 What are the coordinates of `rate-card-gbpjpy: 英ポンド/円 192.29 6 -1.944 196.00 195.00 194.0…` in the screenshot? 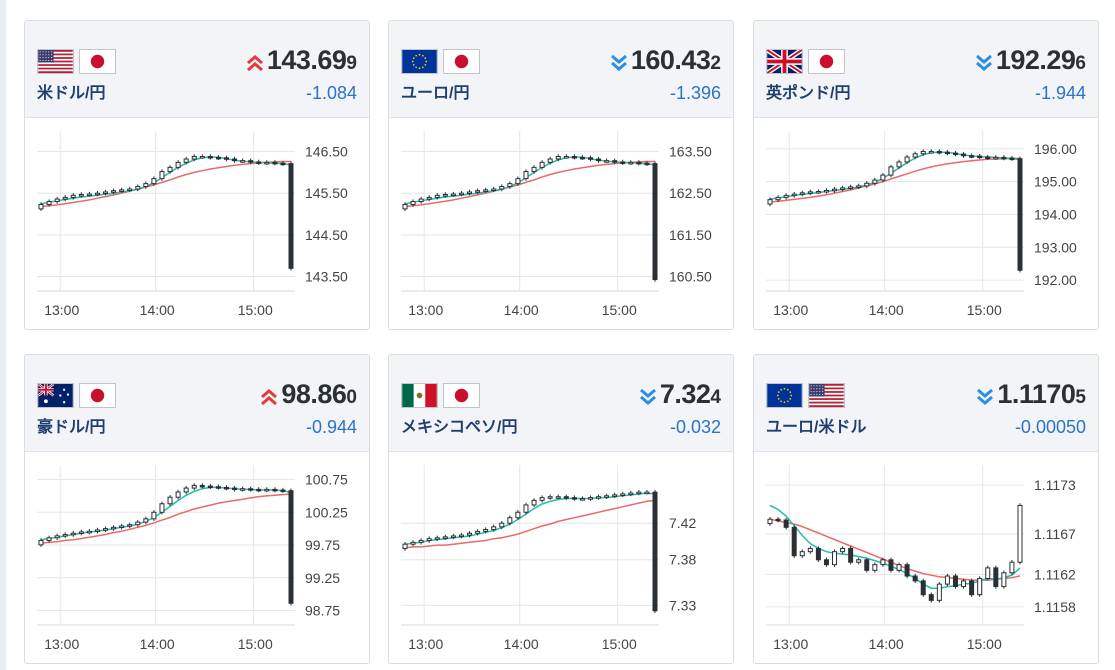 It's located at (926, 175).